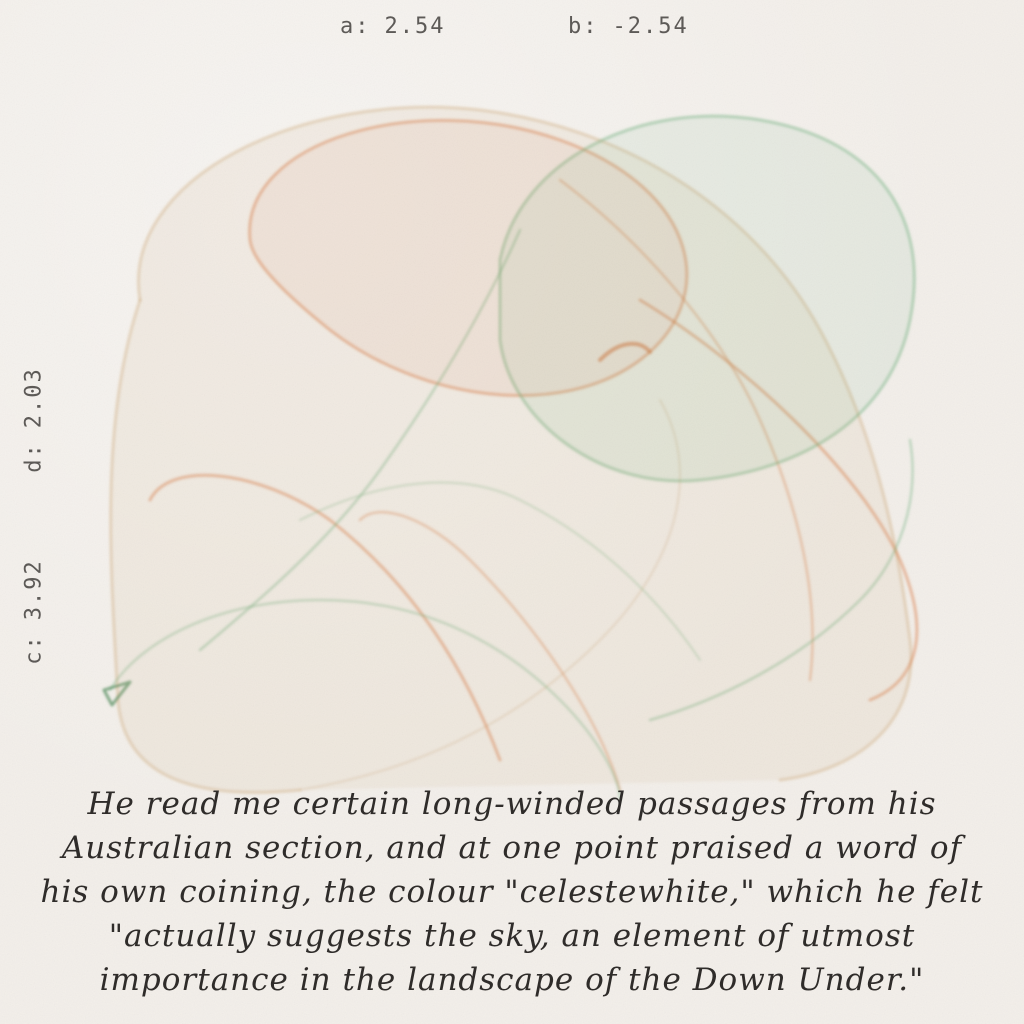 The height and width of the screenshot is (1024, 1024). I want to click on param-a: a: 2.54, so click(392, 26).